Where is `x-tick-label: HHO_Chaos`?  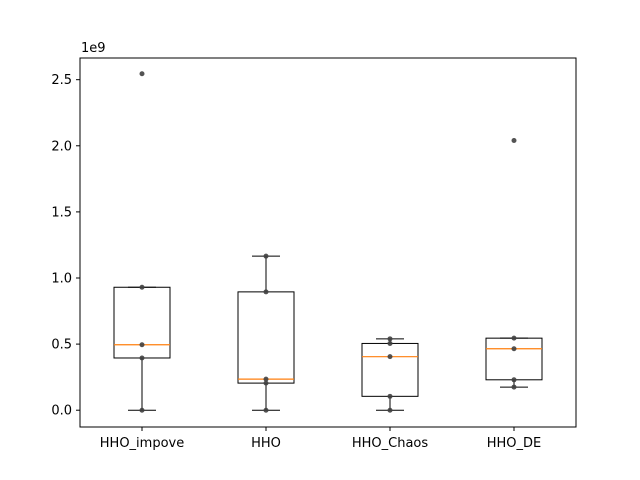 x-tick-label: HHO_Chaos is located at coordinates (390, 443).